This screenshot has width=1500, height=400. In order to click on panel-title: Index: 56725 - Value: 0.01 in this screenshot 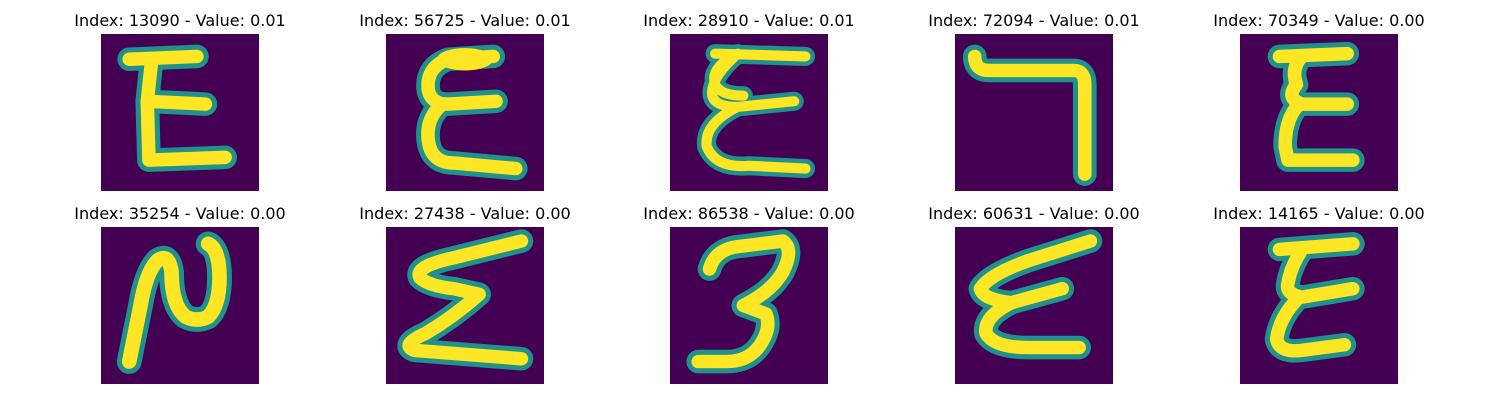, I will do `click(465, 20)`.